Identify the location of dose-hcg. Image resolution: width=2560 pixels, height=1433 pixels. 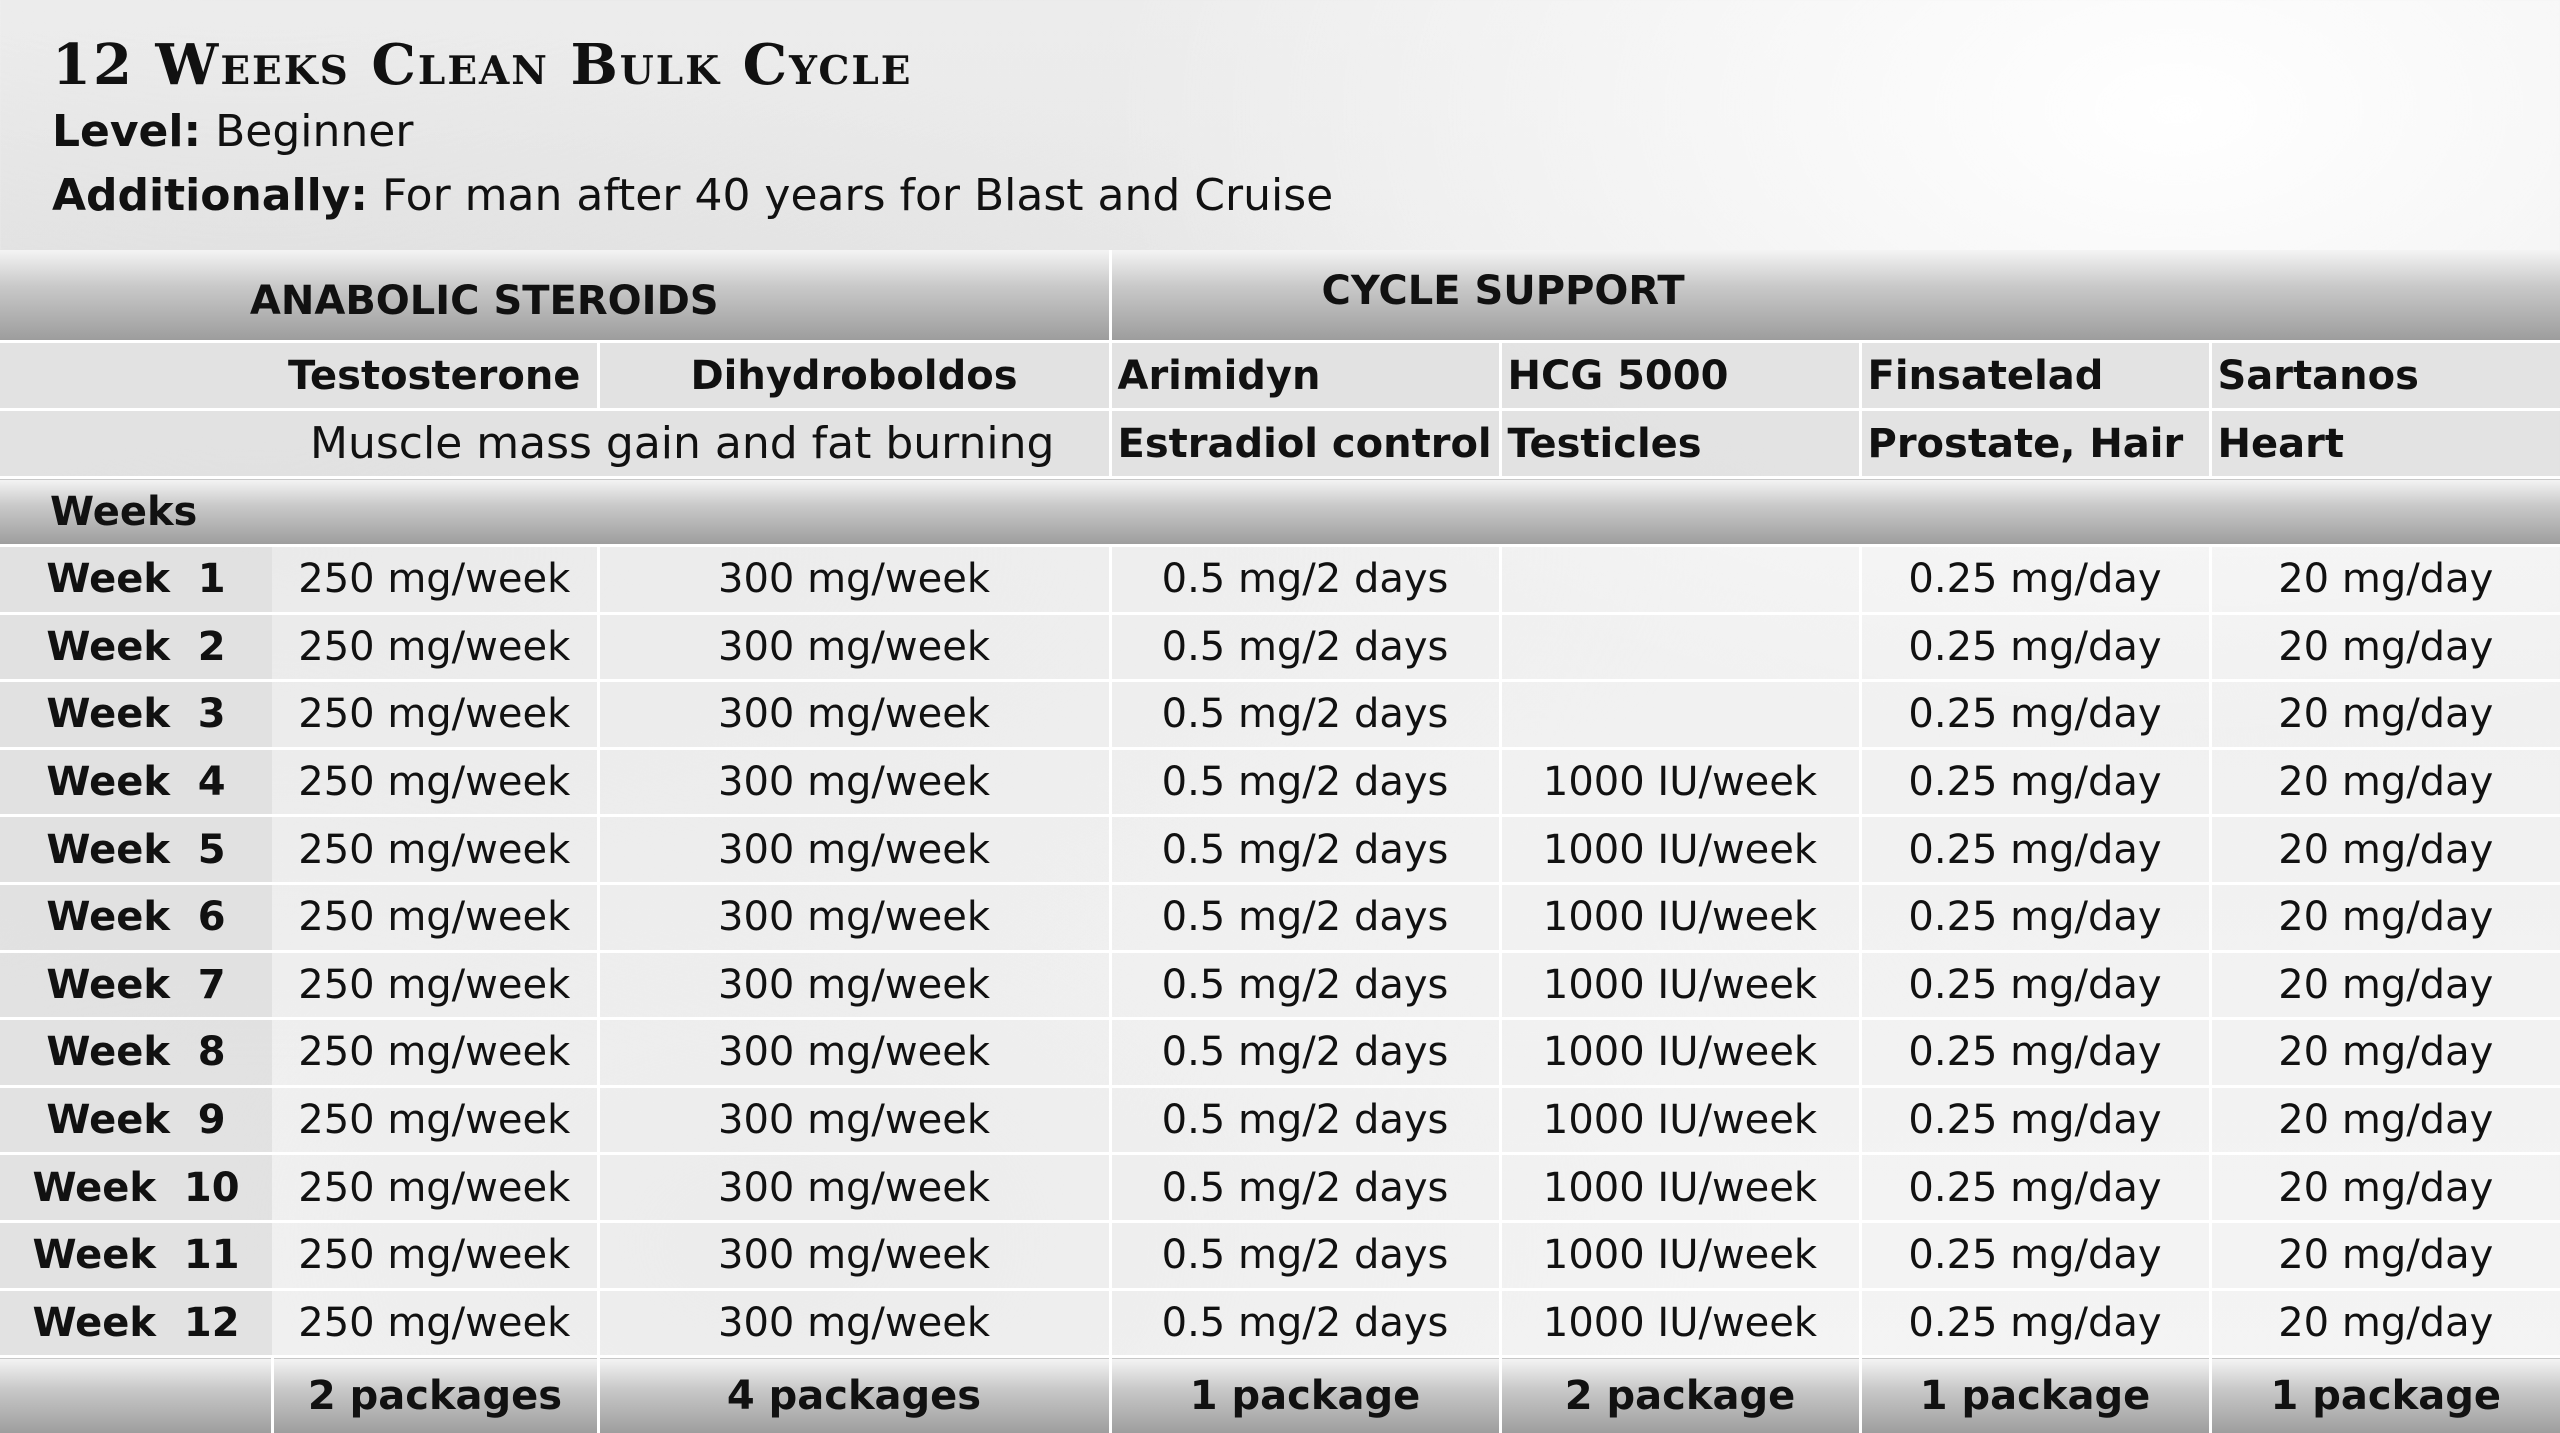
(1679, 714).